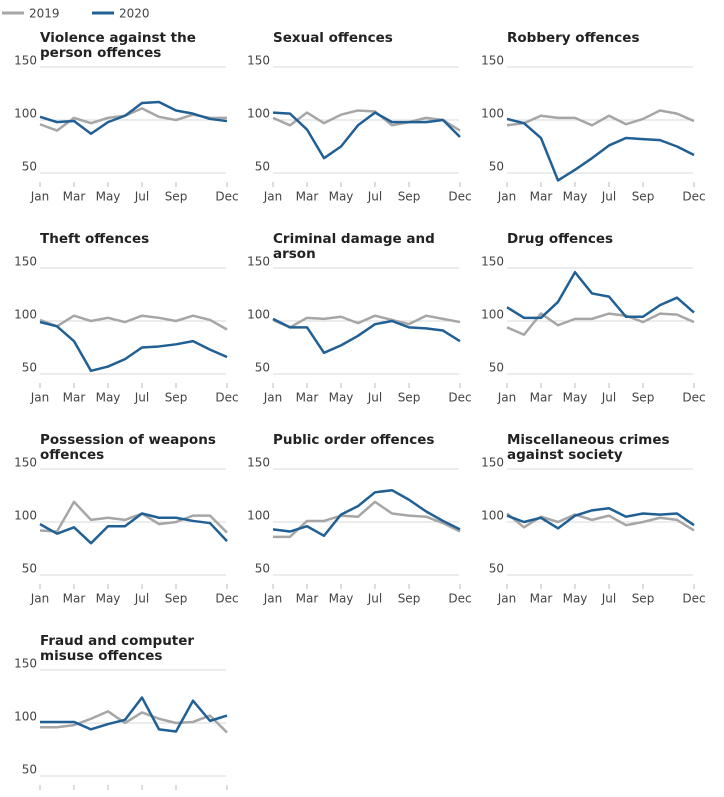  I want to click on panel-title: Sexual offences, so click(333, 38).